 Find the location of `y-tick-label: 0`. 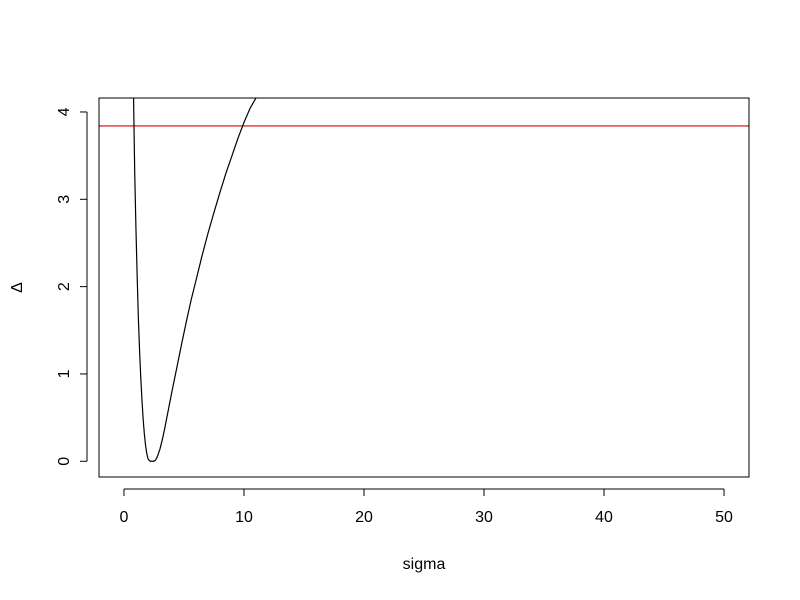

y-tick-label: 0 is located at coordinates (64, 461).